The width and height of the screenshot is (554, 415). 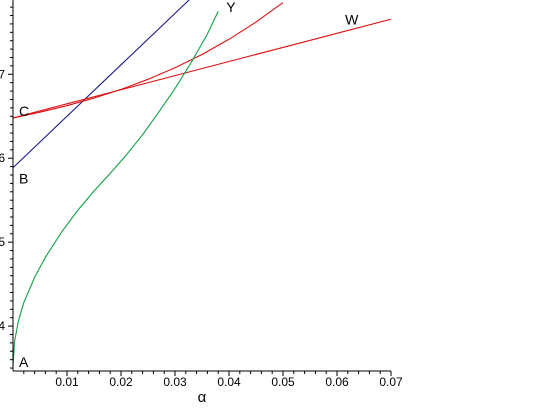 I want to click on y-tick-label: 4, so click(x=2, y=326).